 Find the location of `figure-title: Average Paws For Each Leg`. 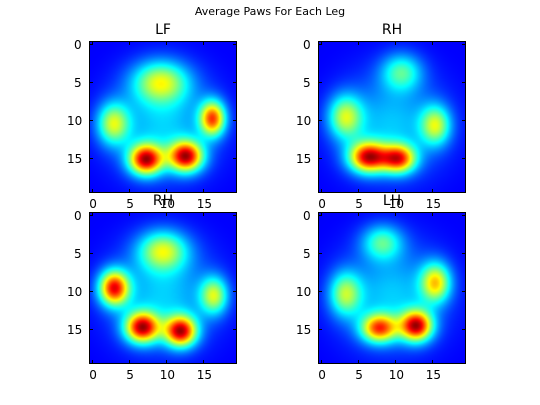

figure-title: Average Paws For Each Leg is located at coordinates (270, 11).